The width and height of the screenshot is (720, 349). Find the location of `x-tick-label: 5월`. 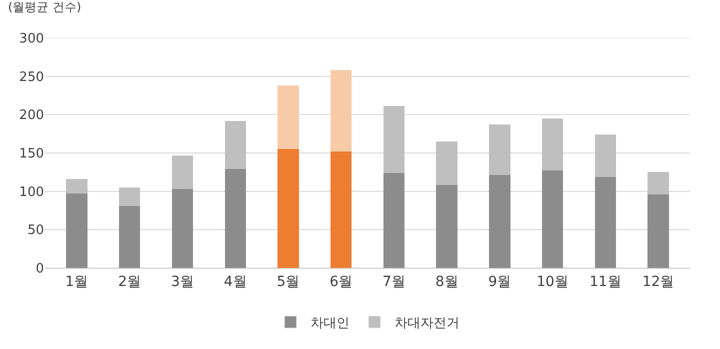

x-tick-label: 5월 is located at coordinates (288, 282).